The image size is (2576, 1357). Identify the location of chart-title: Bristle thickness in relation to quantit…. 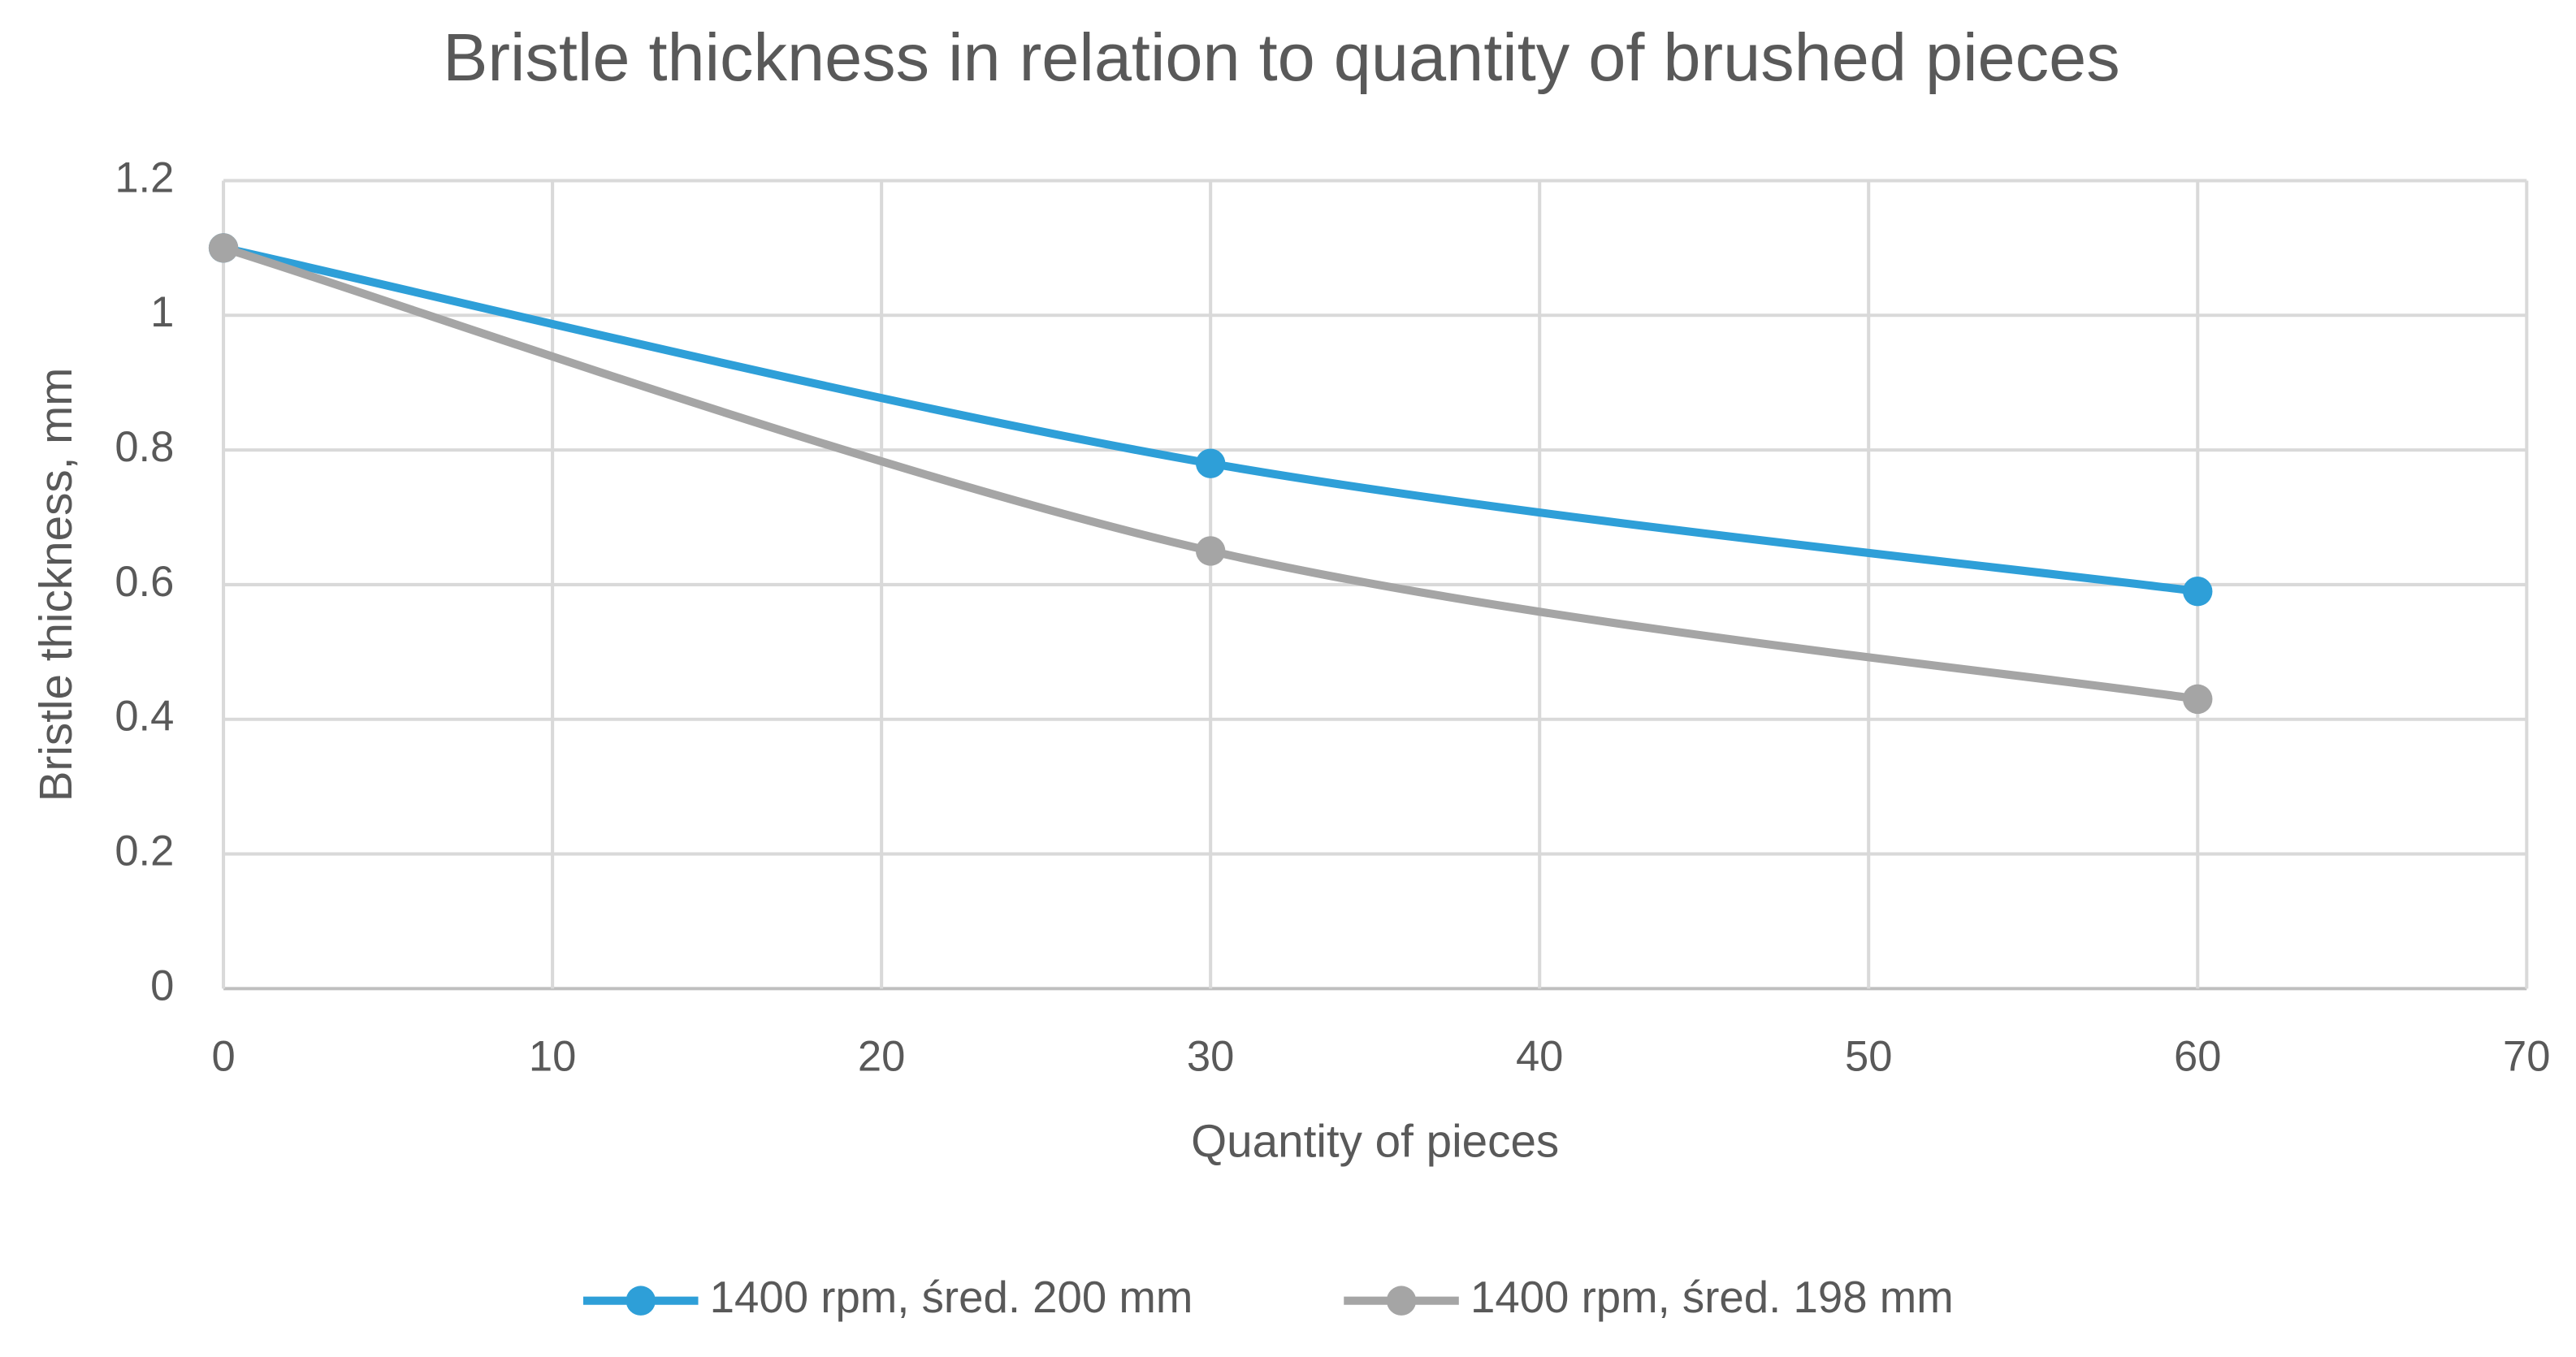
(1281, 57).